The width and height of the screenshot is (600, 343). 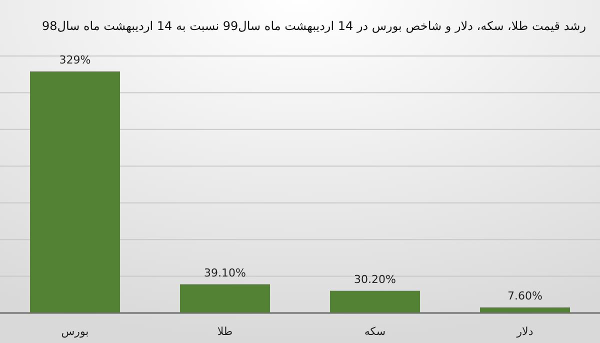 What do you see at coordinates (314, 26) in the screenshot?
I see `chart-title: رشد قیمت طلا، سکه، دلار و شاخص بورس در 14 اردیبهشت ماه سال99 نسبت به 14 اردیبهشت ماه سال98` at bounding box center [314, 26].